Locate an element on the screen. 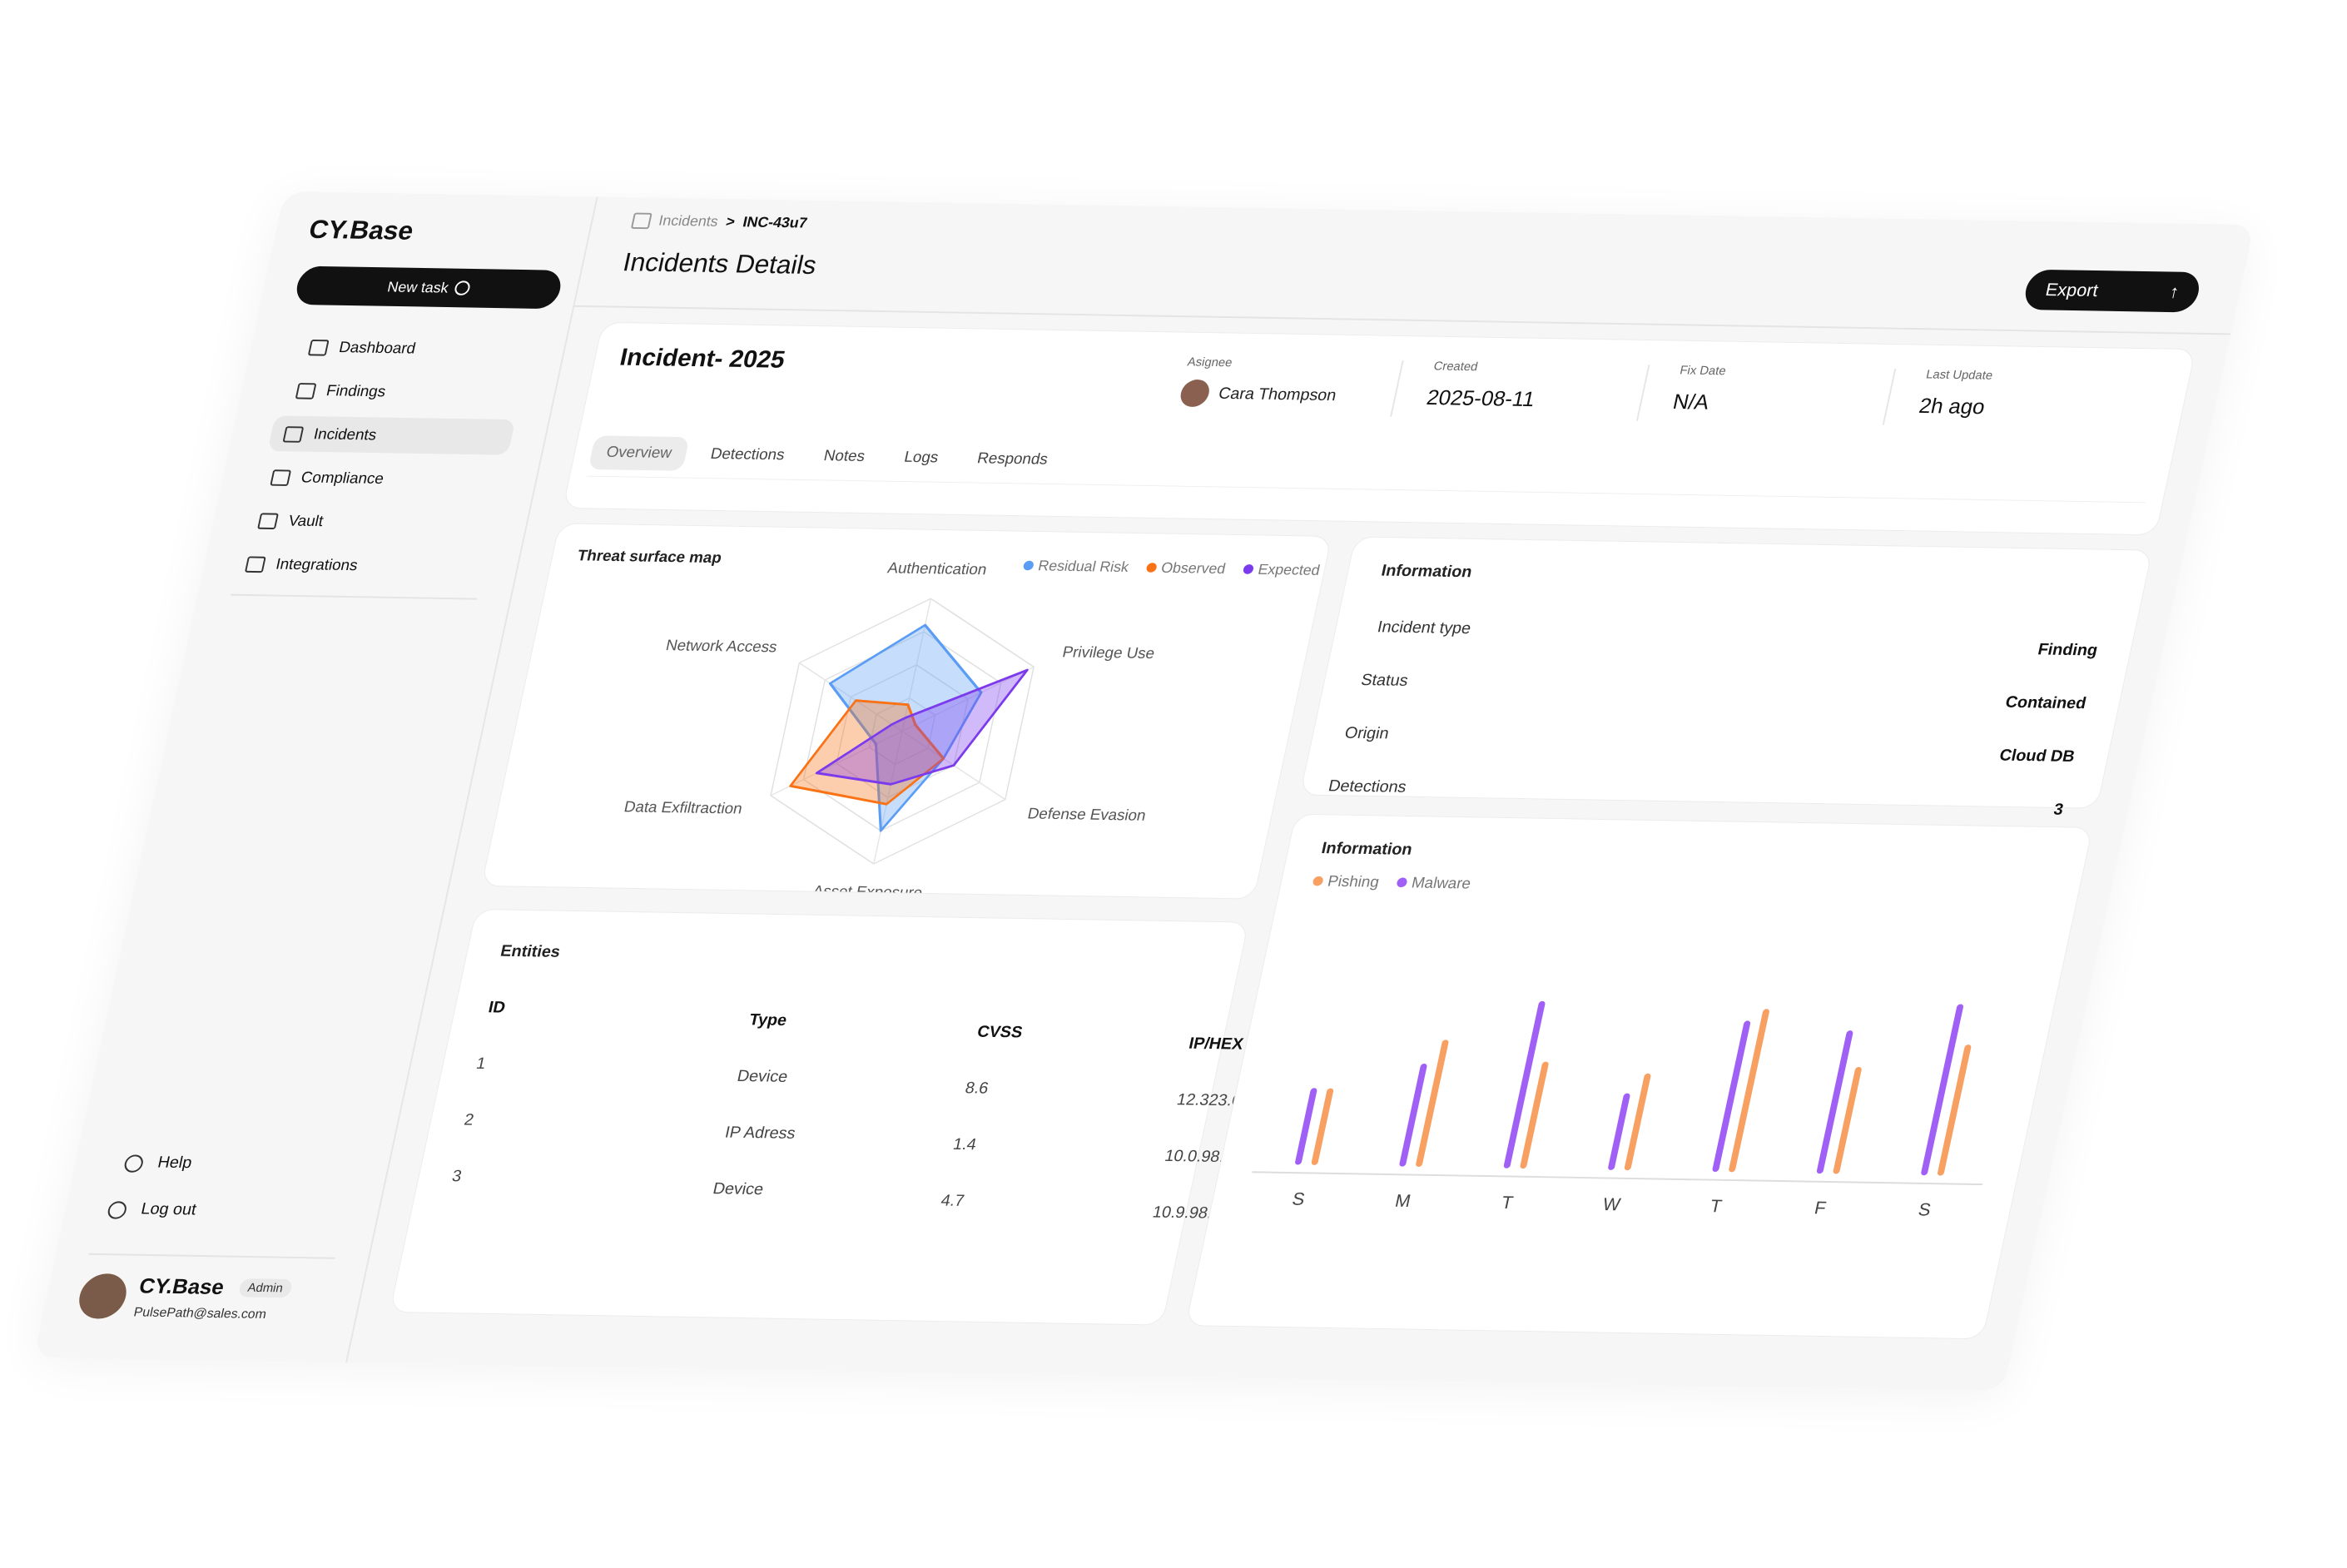 The image size is (2347, 1568). new-task-button: New task is located at coordinates (428, 287).